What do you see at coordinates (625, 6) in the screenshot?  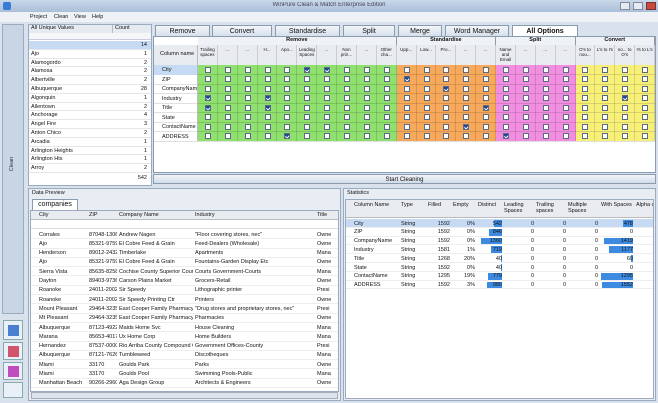 I see `minimize-button` at bounding box center [625, 6].